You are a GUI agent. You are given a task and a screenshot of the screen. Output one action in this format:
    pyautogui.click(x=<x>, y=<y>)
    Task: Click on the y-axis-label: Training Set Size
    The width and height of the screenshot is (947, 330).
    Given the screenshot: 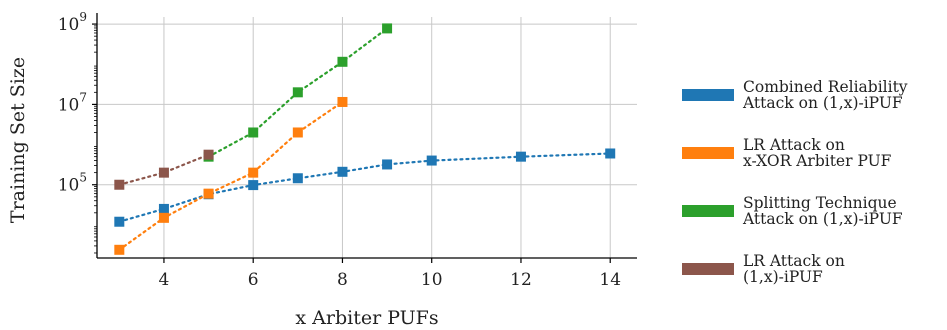 What is the action you would take?
    pyautogui.click(x=18, y=140)
    